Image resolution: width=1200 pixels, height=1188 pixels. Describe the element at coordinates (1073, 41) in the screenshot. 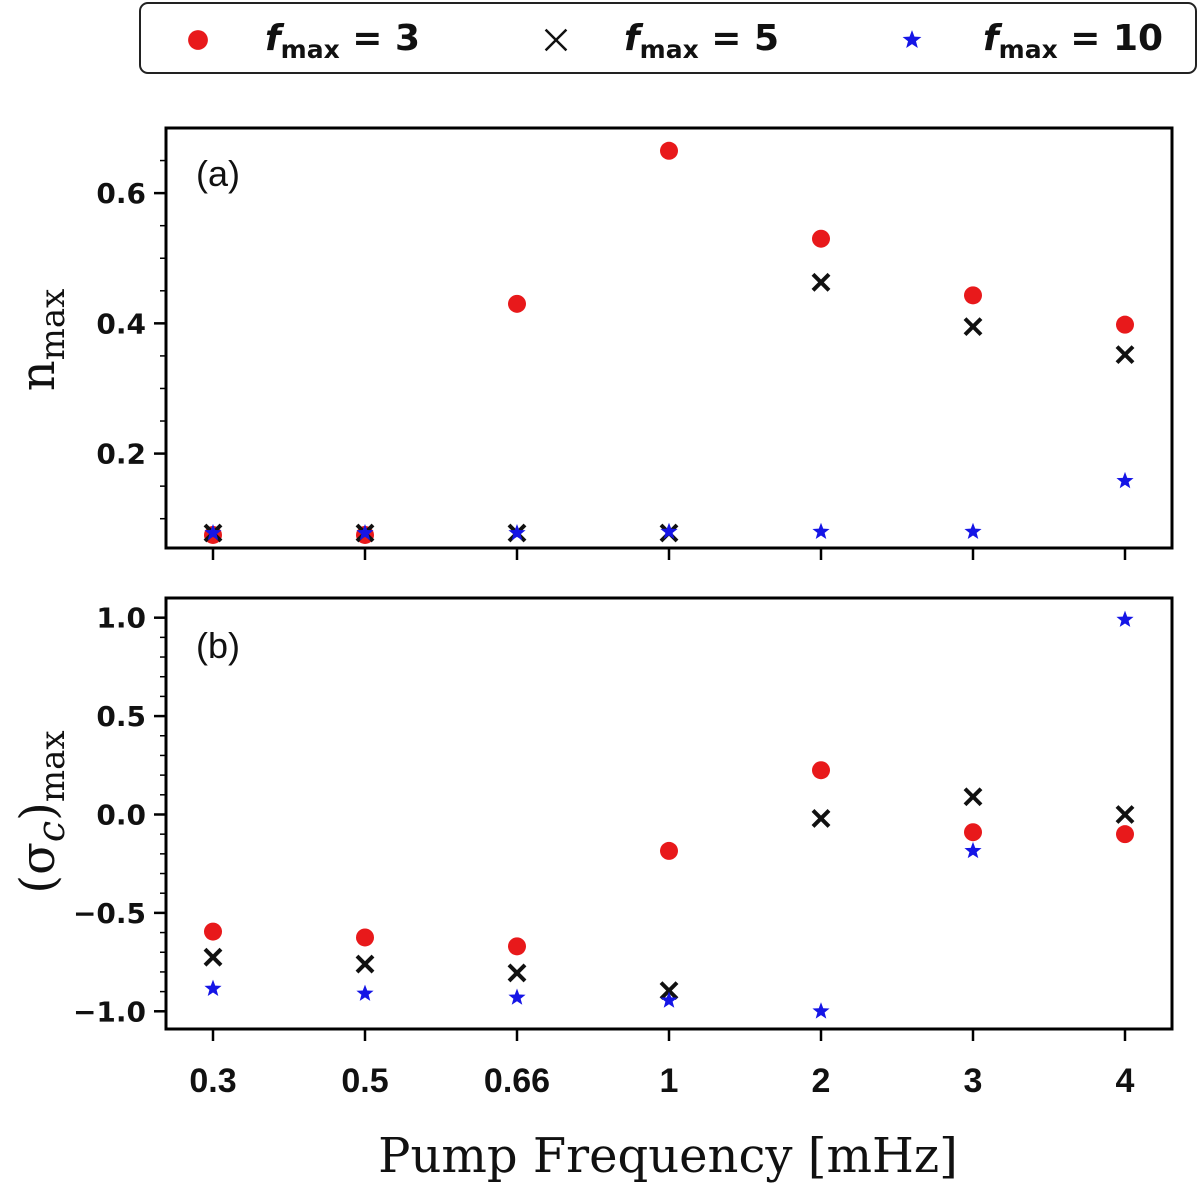

I see `legend-entry-label: fmax = 10` at that location.